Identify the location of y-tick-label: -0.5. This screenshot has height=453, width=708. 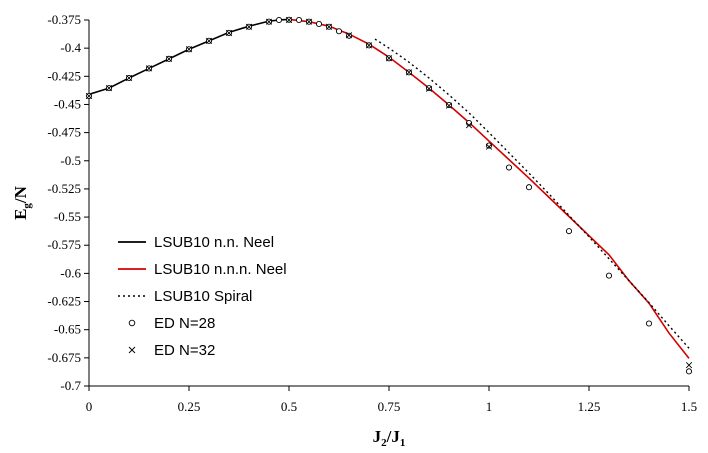
(70, 160).